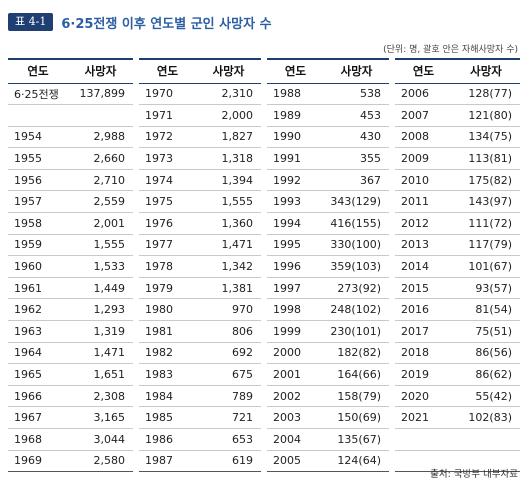 This screenshot has height=487, width=528. I want to click on deaths-cell: 1,555, so click(102, 245).